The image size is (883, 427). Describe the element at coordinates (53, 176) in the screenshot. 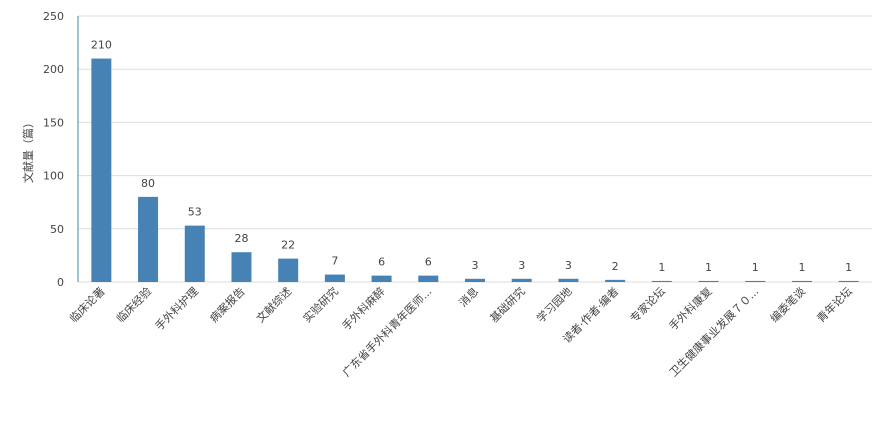

I see `y-tick-label: 100` at that location.